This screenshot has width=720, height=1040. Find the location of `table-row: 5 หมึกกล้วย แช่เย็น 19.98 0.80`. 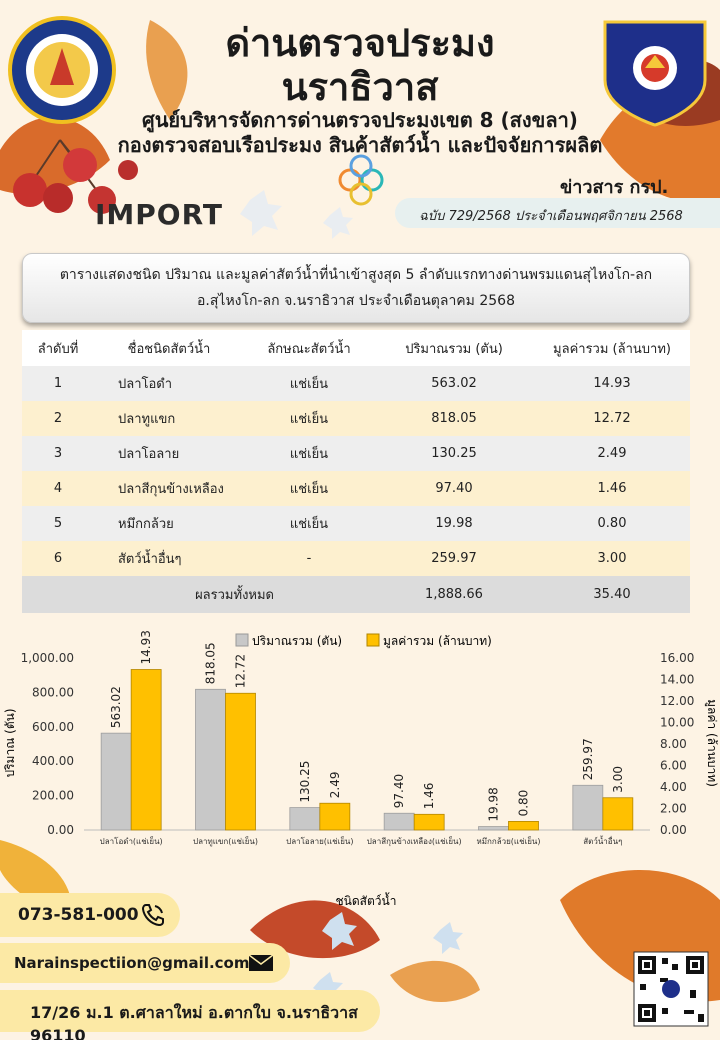

table-row: 5 หมึกกล้วย แช่เย็น 19.98 0.80 is located at coordinates (356, 523).